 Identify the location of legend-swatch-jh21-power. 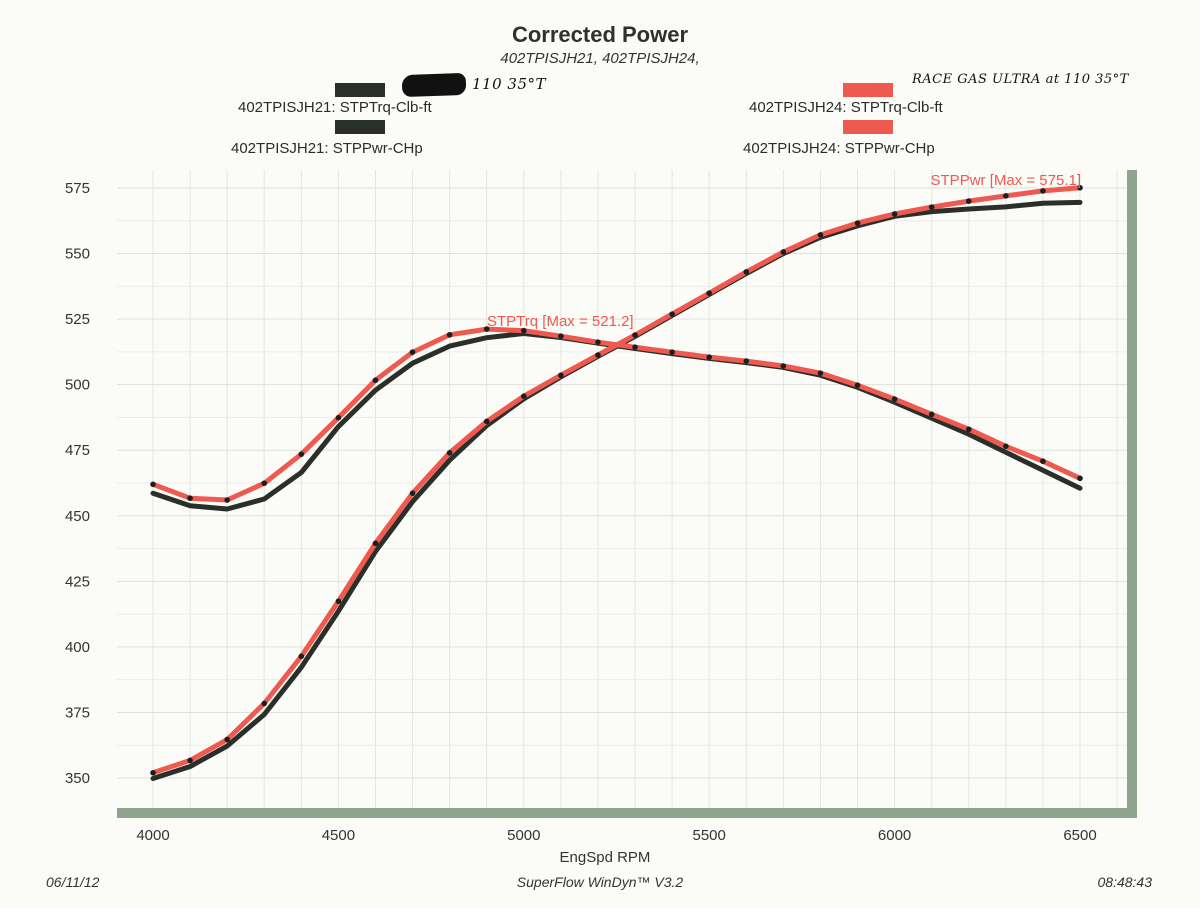
(360, 127).